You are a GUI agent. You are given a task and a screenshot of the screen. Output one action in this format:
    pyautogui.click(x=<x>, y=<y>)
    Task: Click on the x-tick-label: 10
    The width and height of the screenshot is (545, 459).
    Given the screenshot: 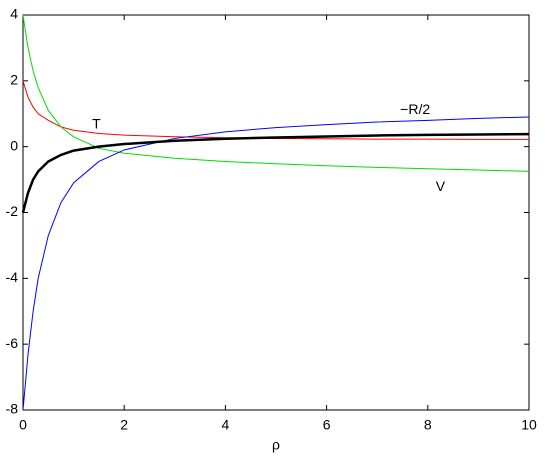 What is the action you would take?
    pyautogui.click(x=529, y=425)
    